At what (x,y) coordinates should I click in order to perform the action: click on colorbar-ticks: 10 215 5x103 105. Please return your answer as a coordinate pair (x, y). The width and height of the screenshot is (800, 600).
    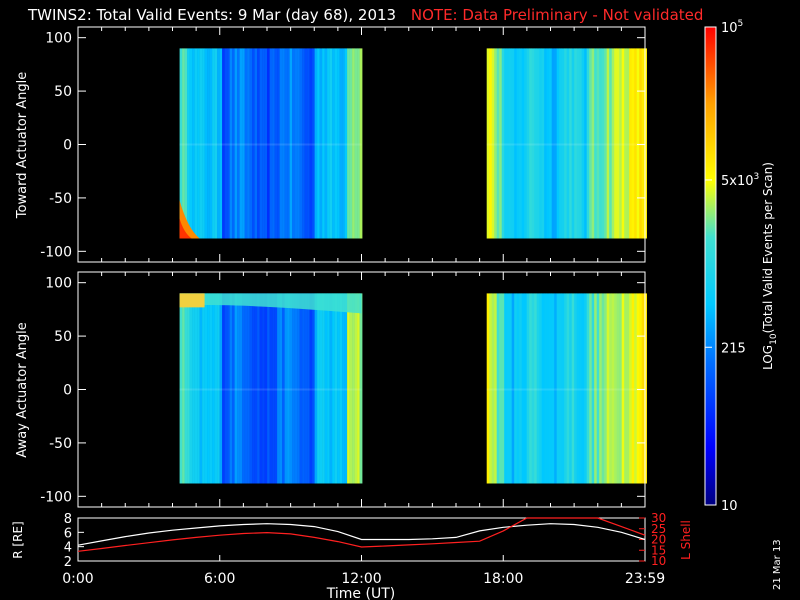
    Looking at the image, I should click on (732, 266).